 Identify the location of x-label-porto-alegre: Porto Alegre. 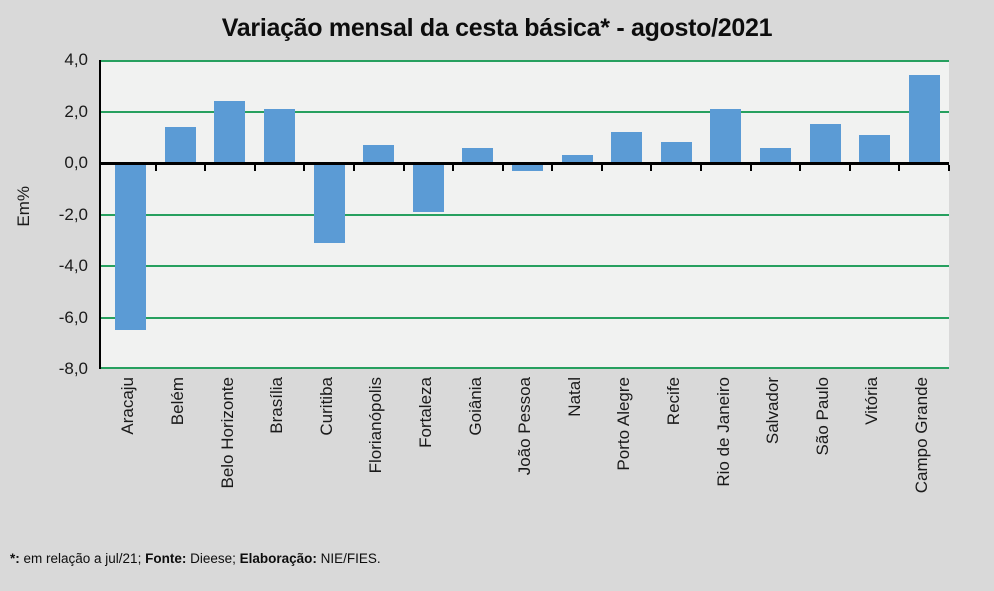
(624, 424).